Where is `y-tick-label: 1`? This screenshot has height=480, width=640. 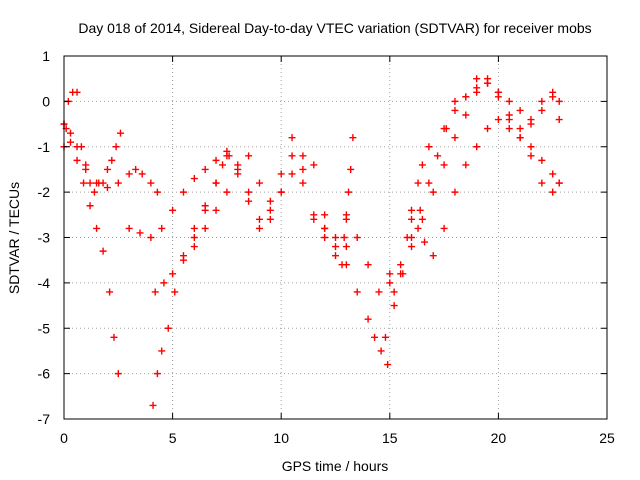 y-tick-label: 1 is located at coordinates (46, 56).